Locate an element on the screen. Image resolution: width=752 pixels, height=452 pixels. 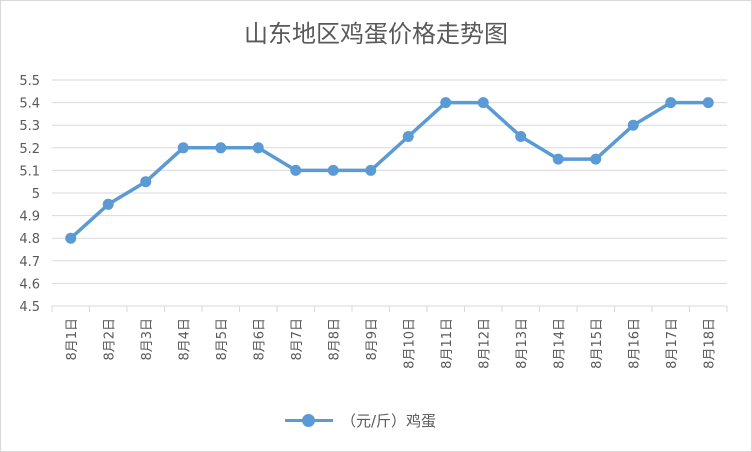
x-tick-label: 8月14日 is located at coordinates (559, 343).